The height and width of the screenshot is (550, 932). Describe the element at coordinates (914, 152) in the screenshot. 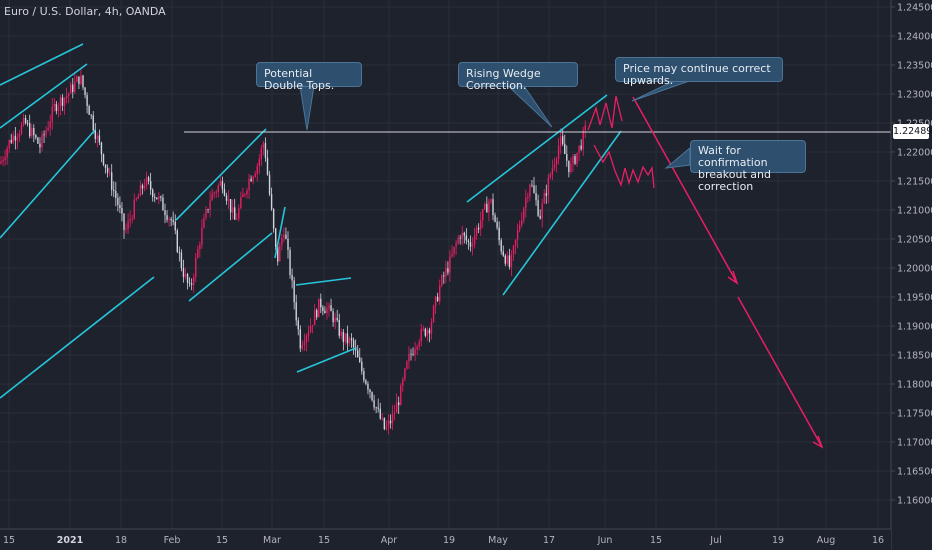

I see `y-tick-label: 1.22000` at that location.